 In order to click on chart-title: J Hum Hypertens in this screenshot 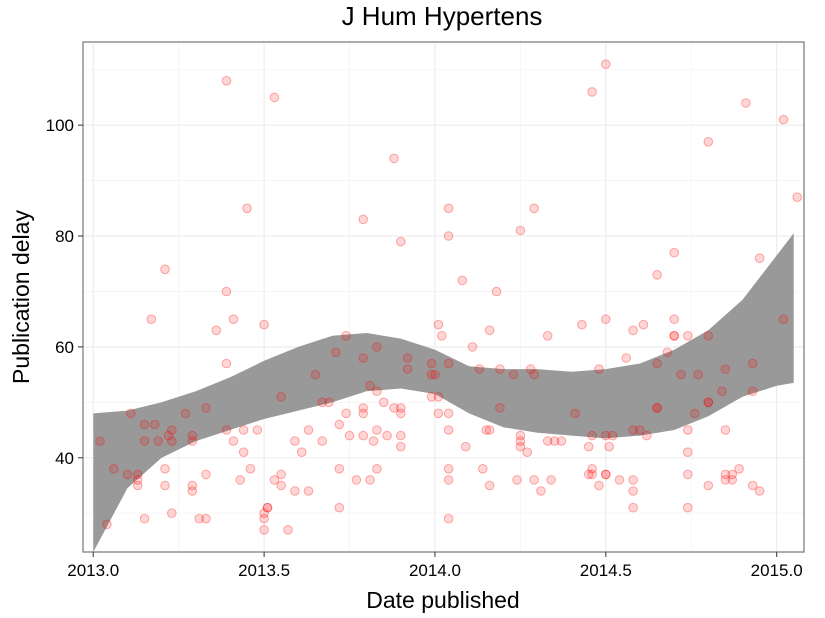, I will do `click(442, 16)`.